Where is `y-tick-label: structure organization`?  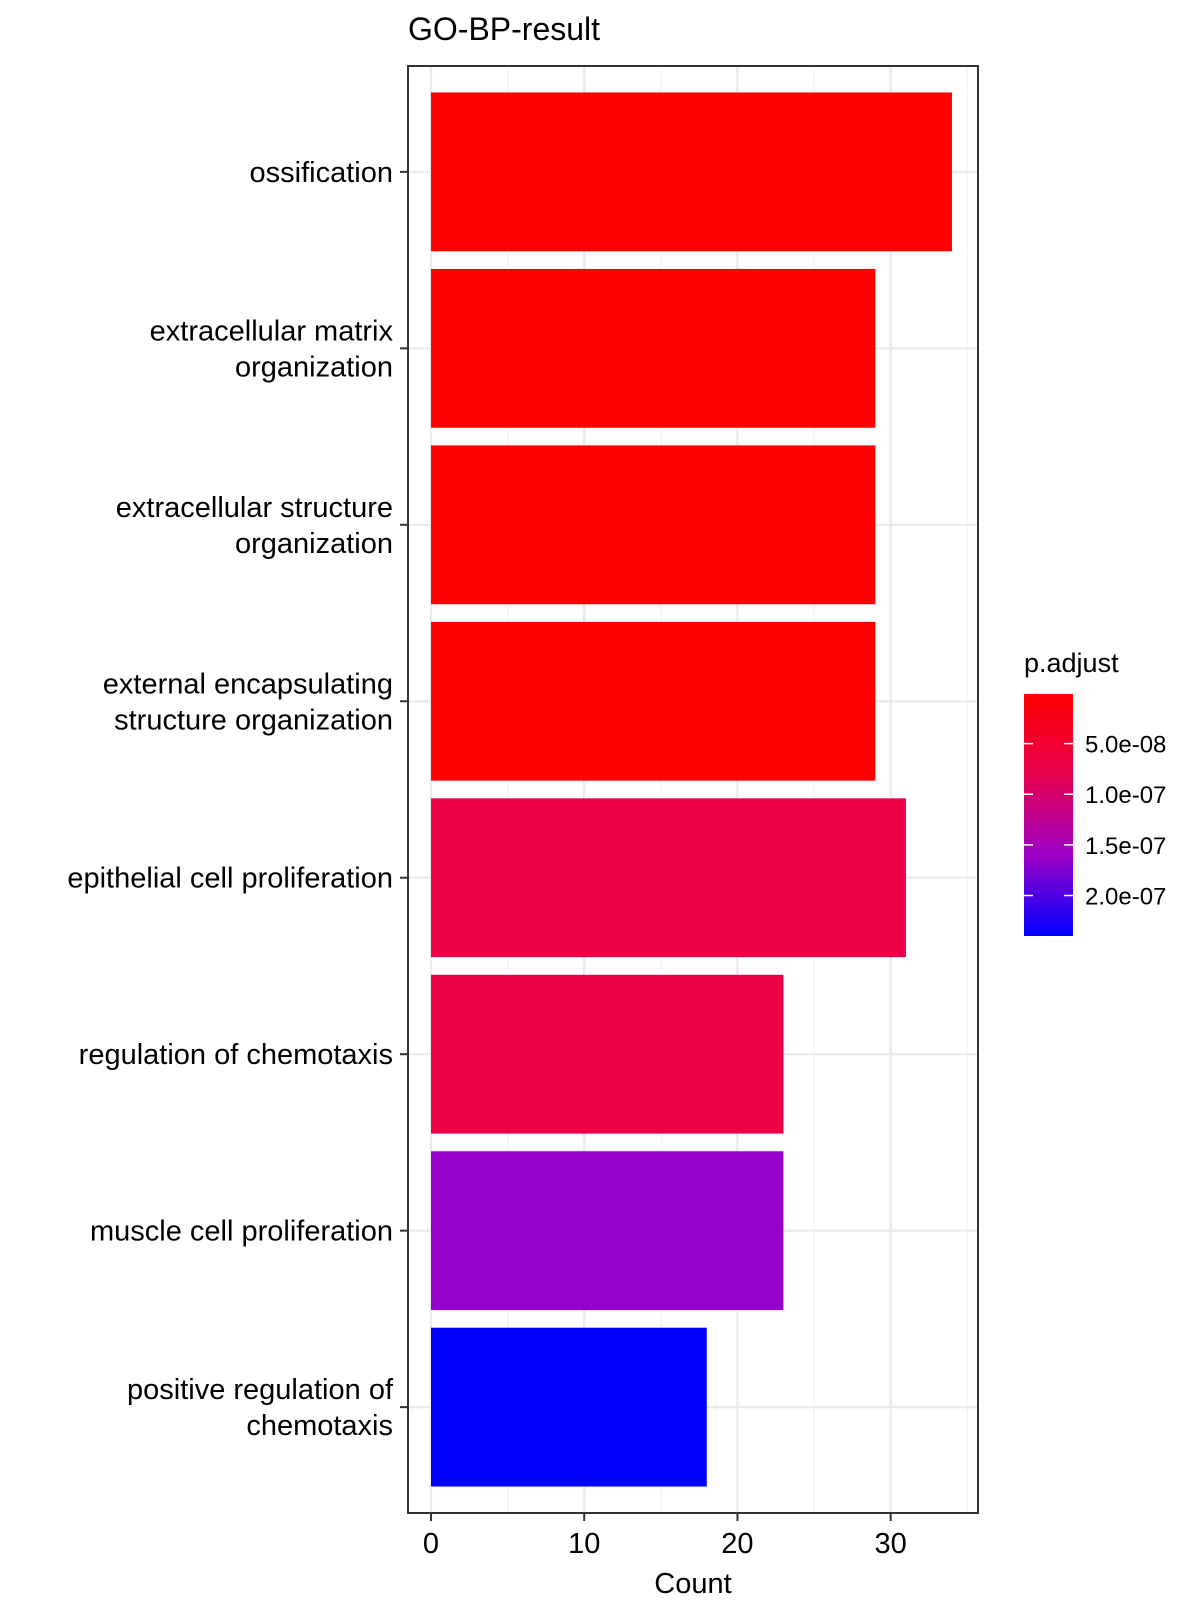 y-tick-label: structure organization is located at coordinates (253, 720).